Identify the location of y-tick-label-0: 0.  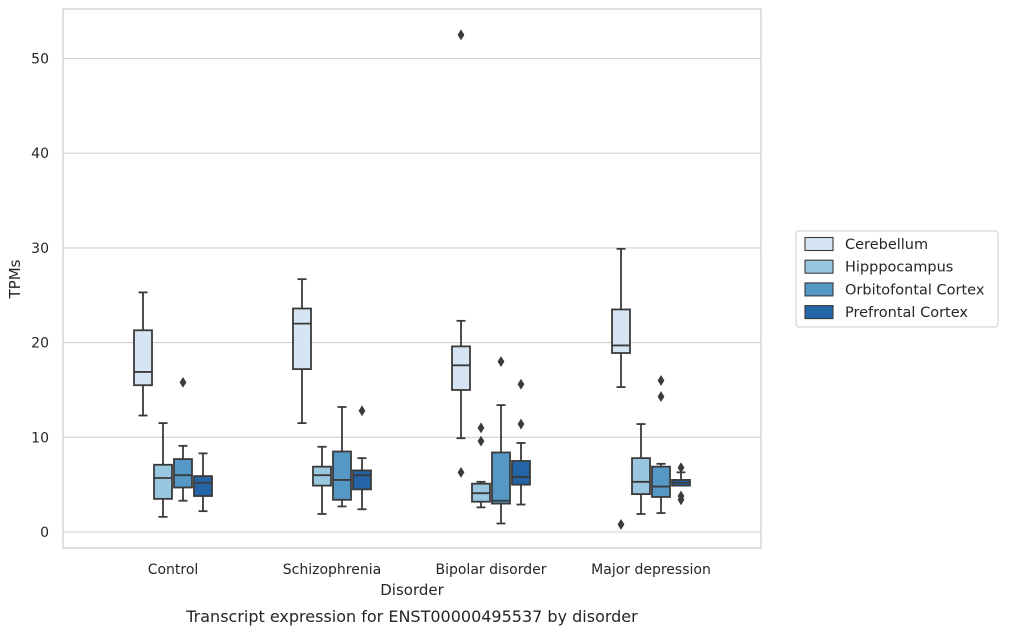
(44, 533).